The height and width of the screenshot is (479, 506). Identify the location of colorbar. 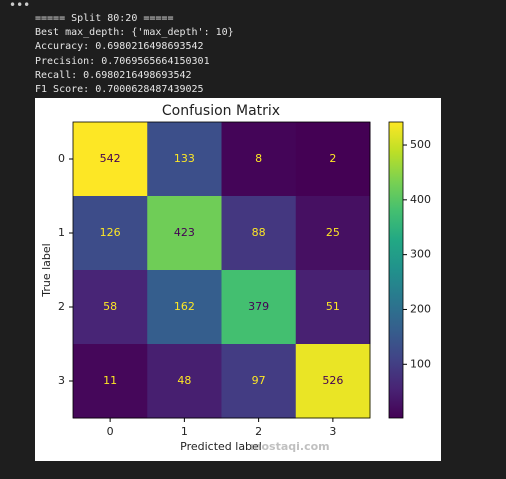
(396, 270).